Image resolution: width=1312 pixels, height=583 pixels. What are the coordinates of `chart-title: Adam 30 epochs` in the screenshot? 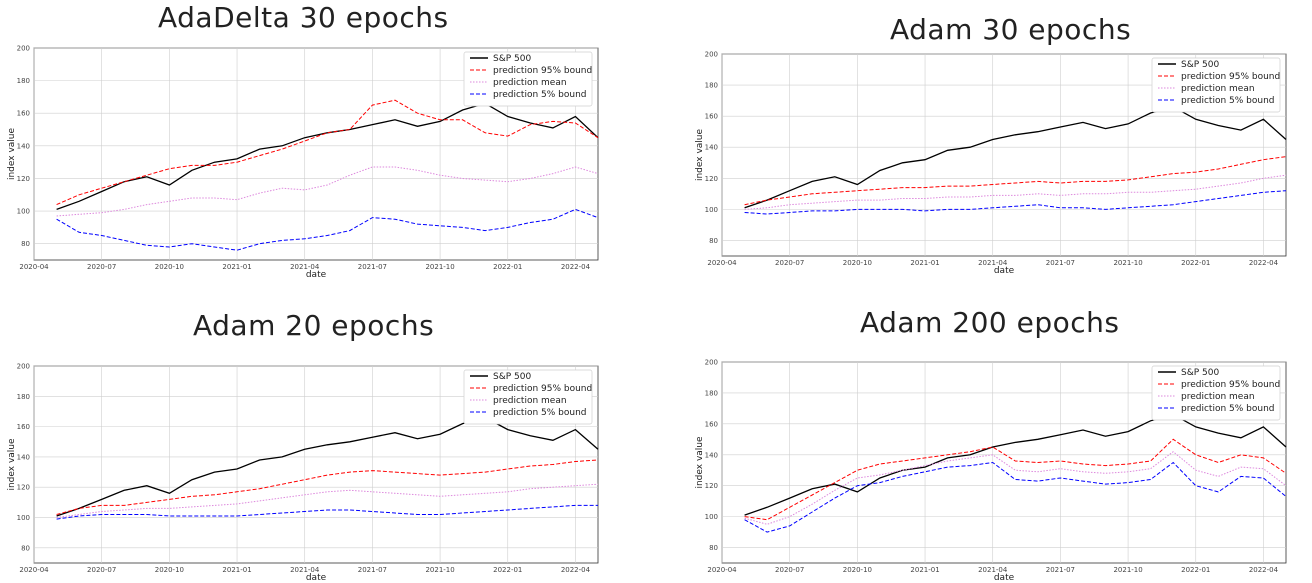 It's located at (1011, 29).